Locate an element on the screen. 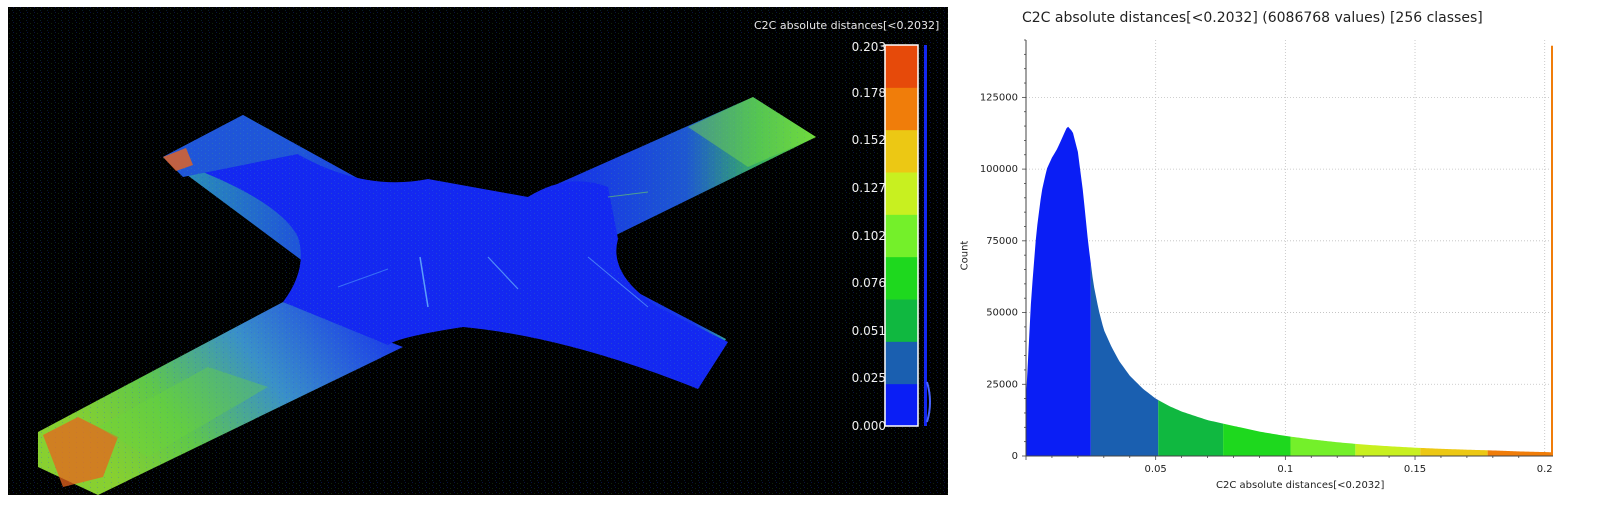 This screenshot has width=1621, height=516. scalebar-tick-label: 0.102 is located at coordinates (868, 235).